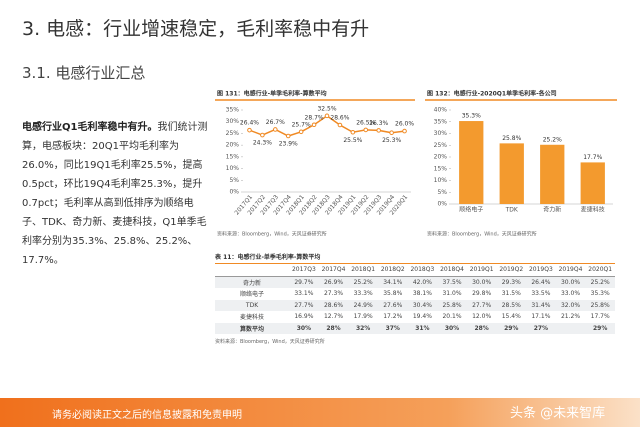 The height and width of the screenshot is (427, 640). What do you see at coordinates (252, 305) in the screenshot?
I see `row-label: TDK` at bounding box center [252, 305].